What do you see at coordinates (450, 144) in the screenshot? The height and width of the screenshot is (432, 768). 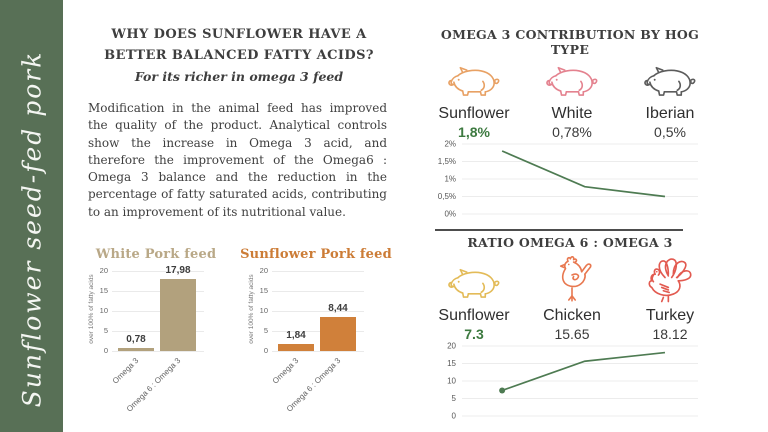 I see `svg-text: 2%` at bounding box center [450, 144].